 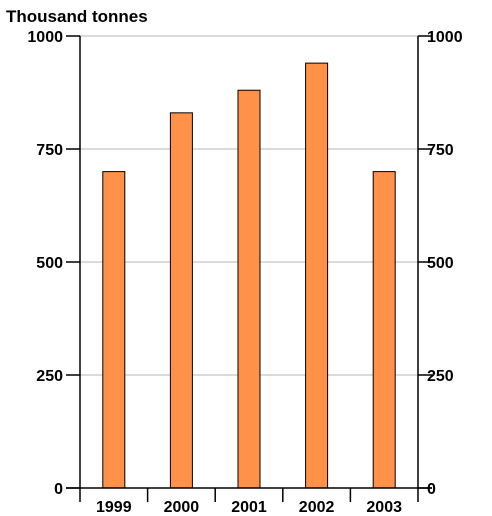 I want to click on left-tick-label-250: 250, so click(x=49, y=376).